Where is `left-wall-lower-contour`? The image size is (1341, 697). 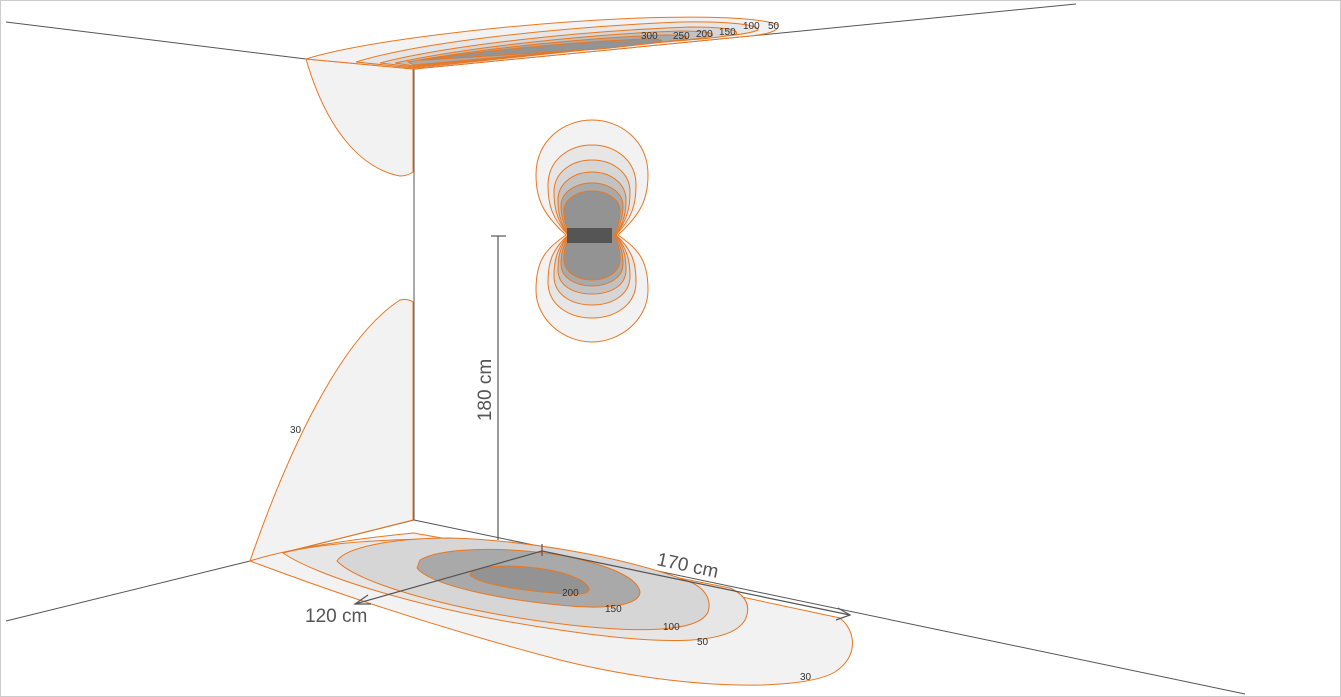 left-wall-lower-contour is located at coordinates (331, 430).